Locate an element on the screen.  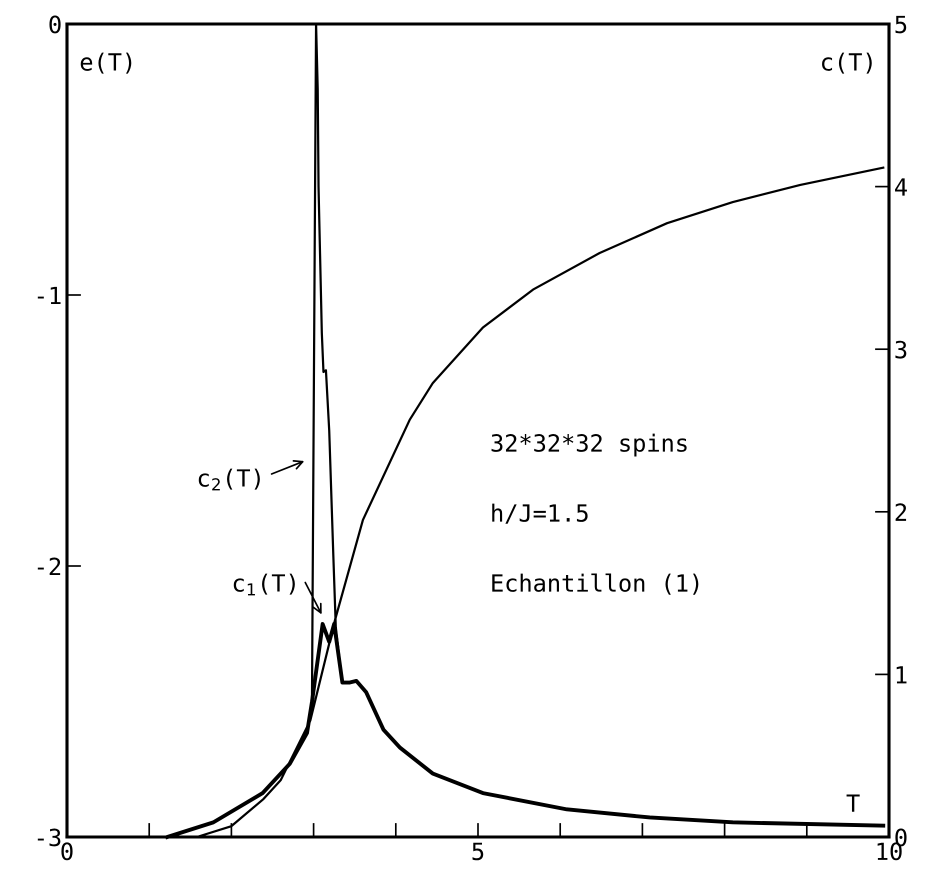
y-axis-title: e(T) is located at coordinates (106, 63).